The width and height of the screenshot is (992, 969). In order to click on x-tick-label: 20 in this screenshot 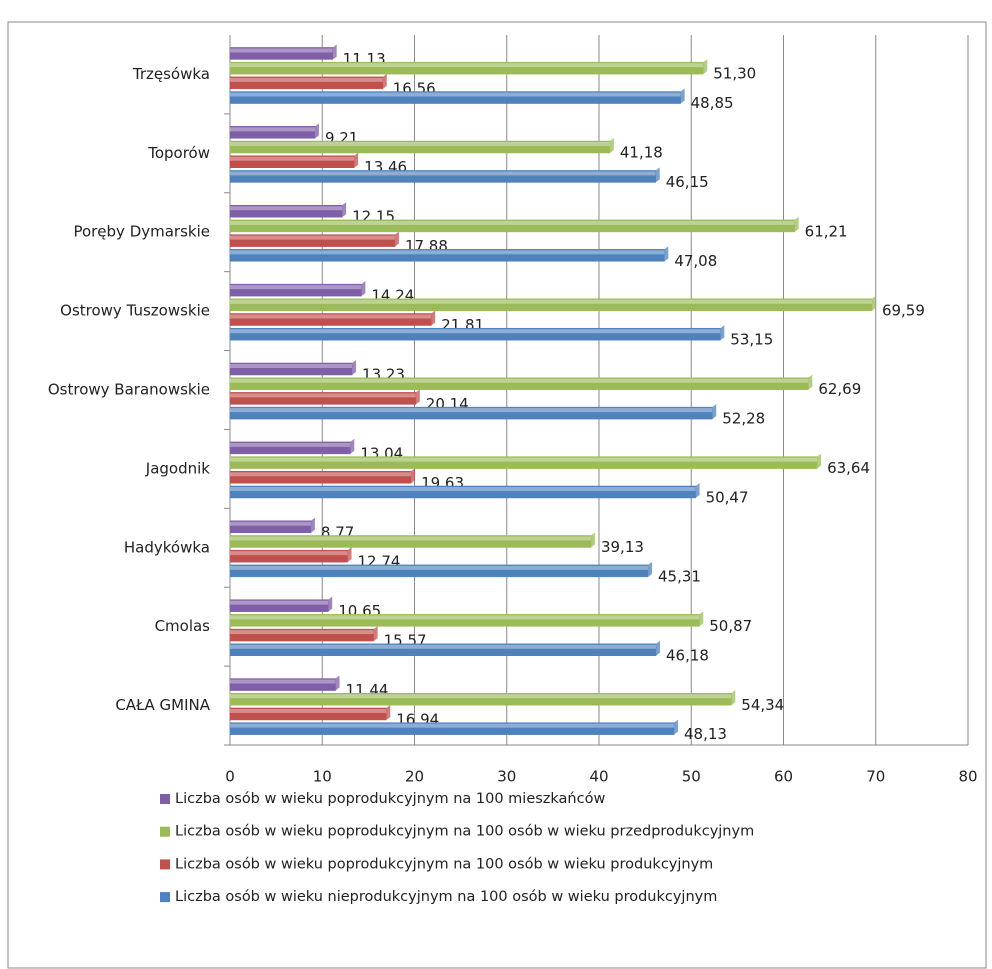, I will do `click(414, 777)`.